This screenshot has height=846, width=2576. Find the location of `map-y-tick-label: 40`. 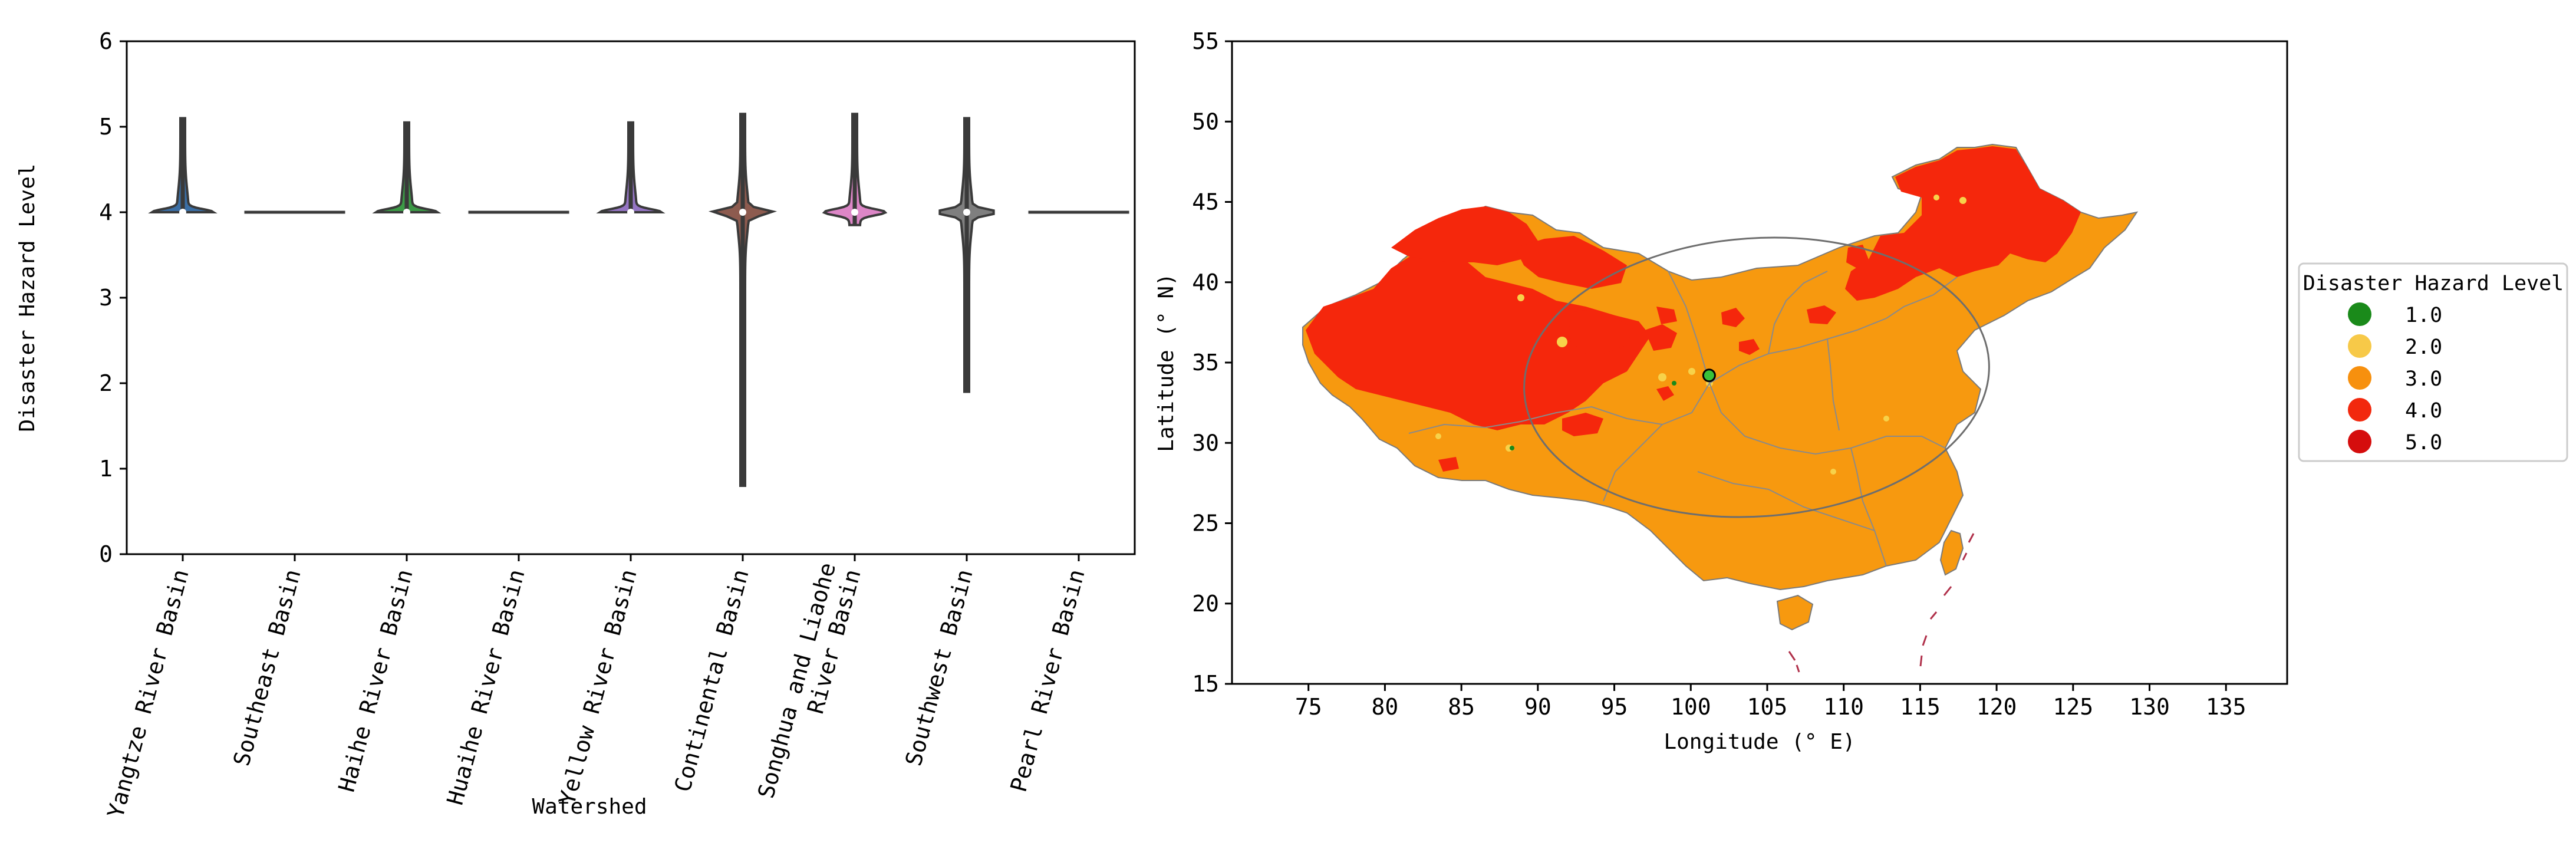

map-y-tick-label: 40 is located at coordinates (1205, 282).